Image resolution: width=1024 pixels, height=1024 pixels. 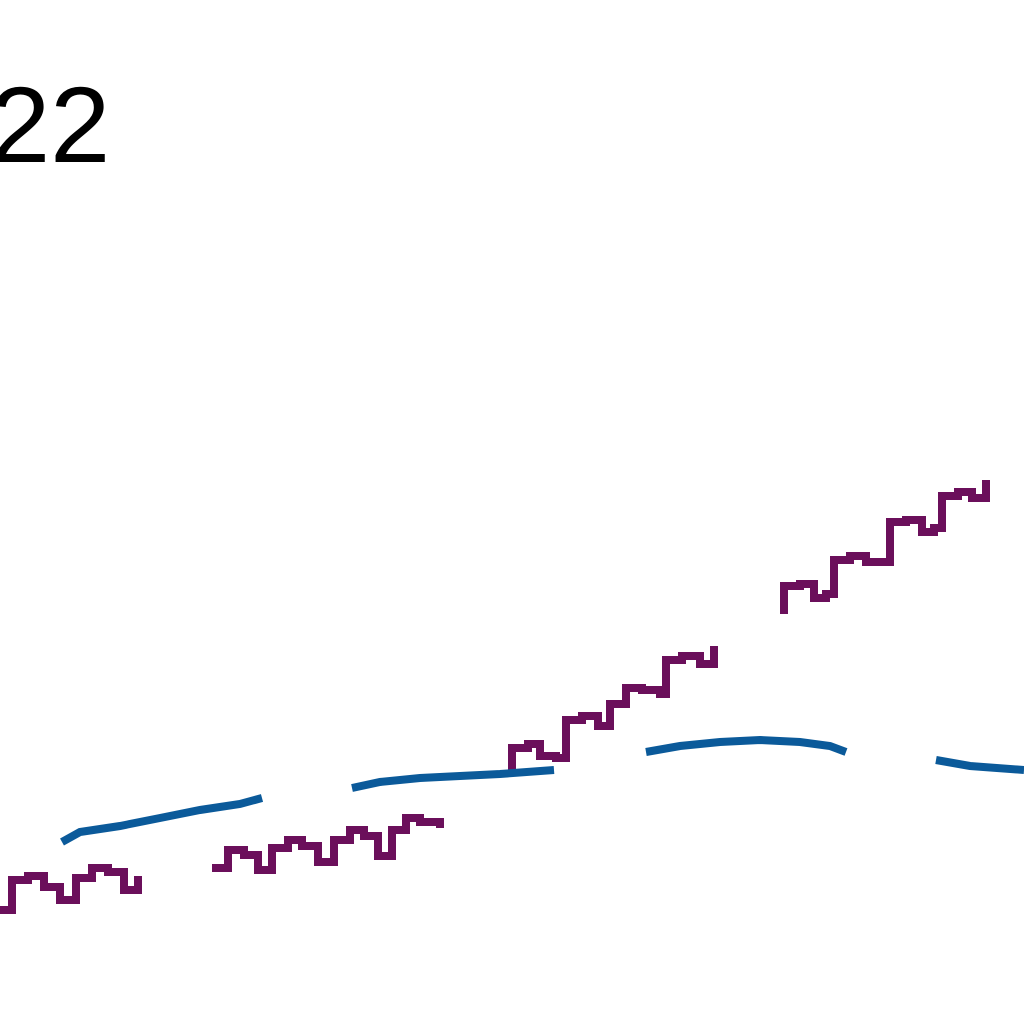 I want to click on chart-label: 522, so click(x=55, y=124).